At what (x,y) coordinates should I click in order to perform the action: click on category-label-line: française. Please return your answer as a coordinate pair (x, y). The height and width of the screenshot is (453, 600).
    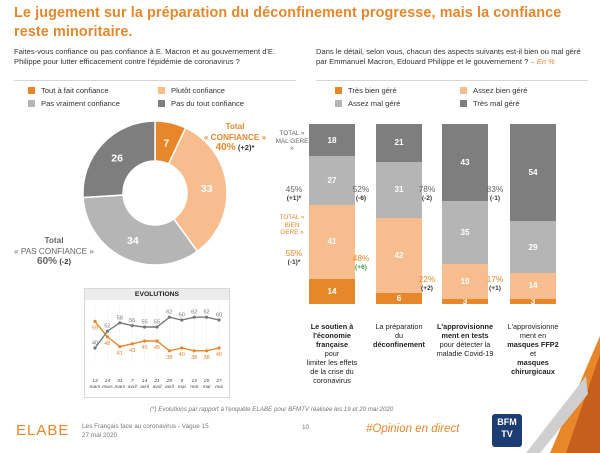
    Looking at the image, I should click on (332, 344).